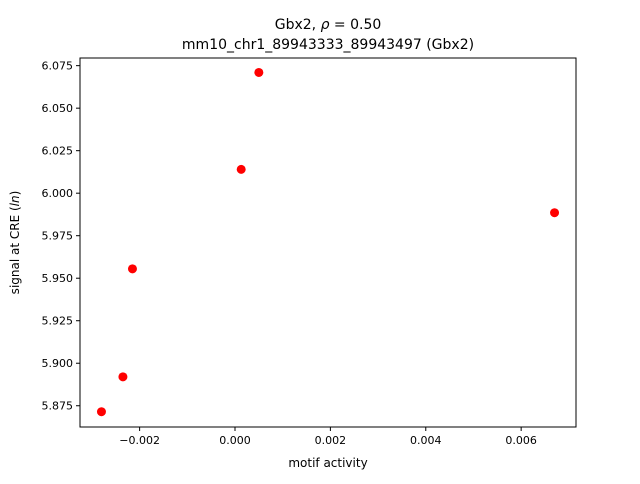  What do you see at coordinates (58, 321) in the screenshot?
I see `y-tick-label: 5.925` at bounding box center [58, 321].